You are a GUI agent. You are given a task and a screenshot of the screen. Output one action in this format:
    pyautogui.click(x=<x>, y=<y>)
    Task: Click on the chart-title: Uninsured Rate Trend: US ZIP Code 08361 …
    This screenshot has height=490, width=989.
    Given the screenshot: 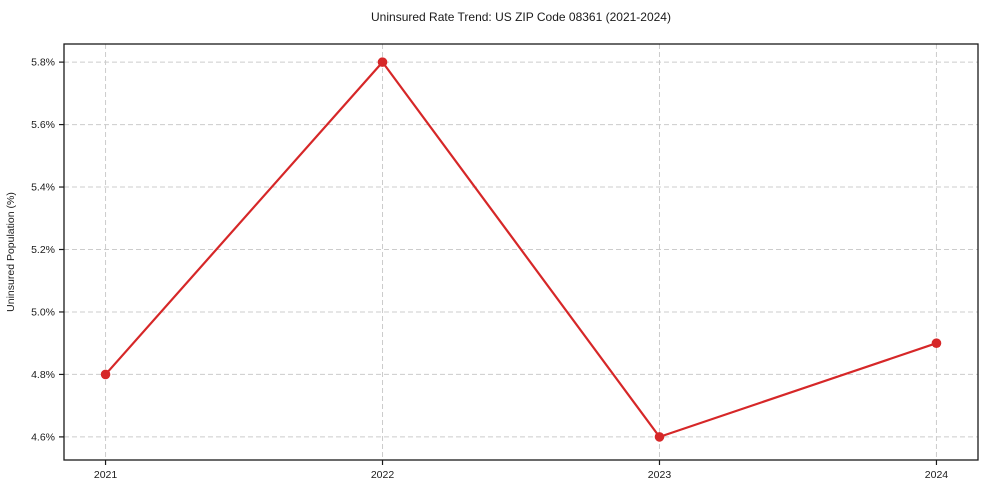 What is the action you would take?
    pyautogui.click(x=521, y=17)
    